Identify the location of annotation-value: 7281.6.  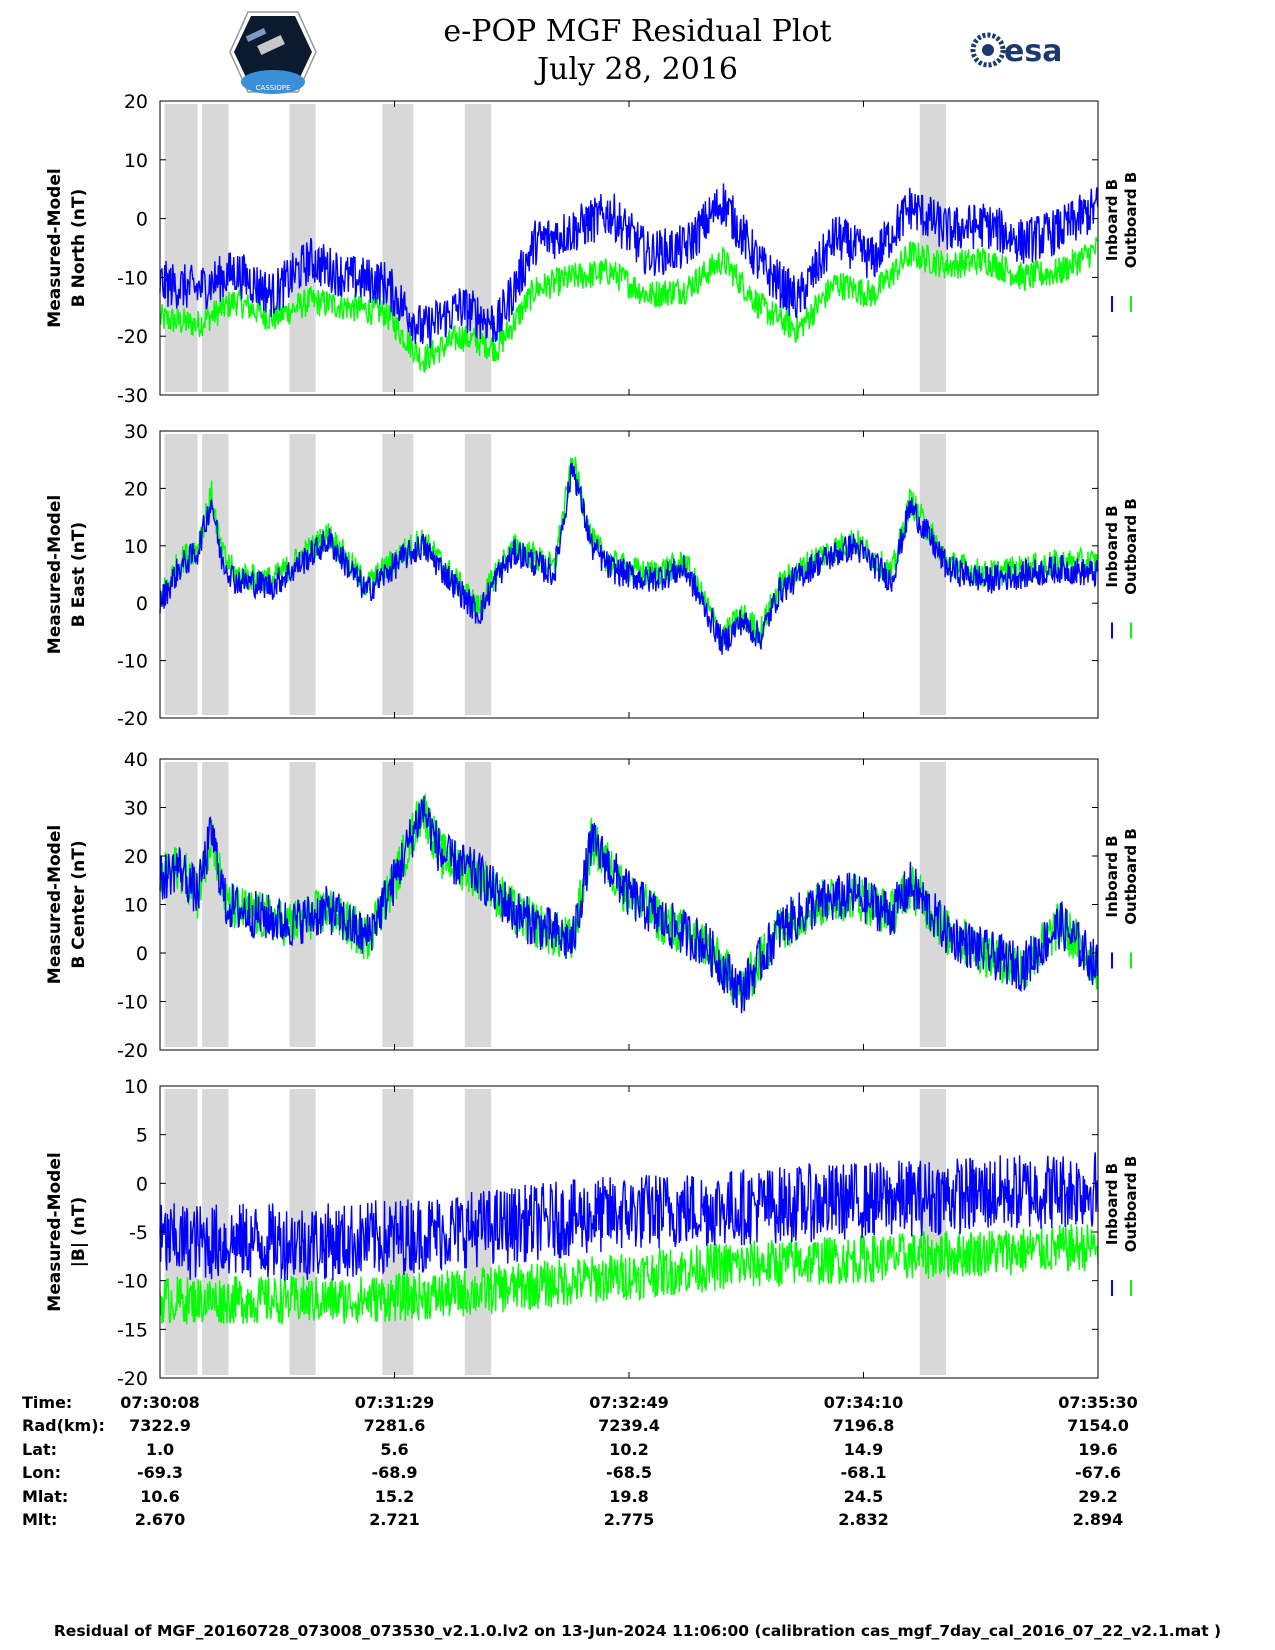
(394, 1425).